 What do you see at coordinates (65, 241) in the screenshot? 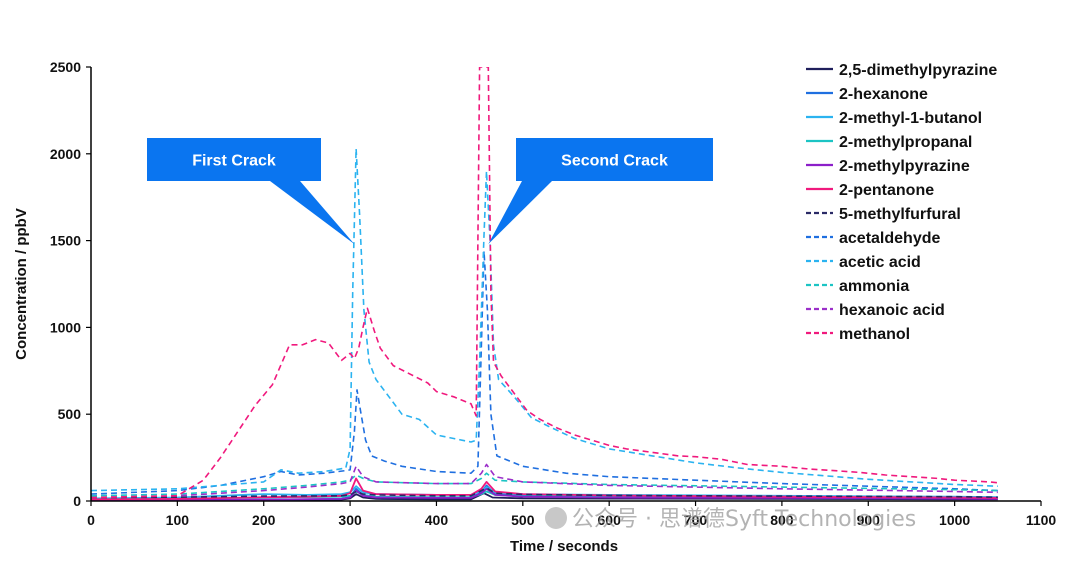
I see `y-tick-label: 1500` at bounding box center [65, 241].